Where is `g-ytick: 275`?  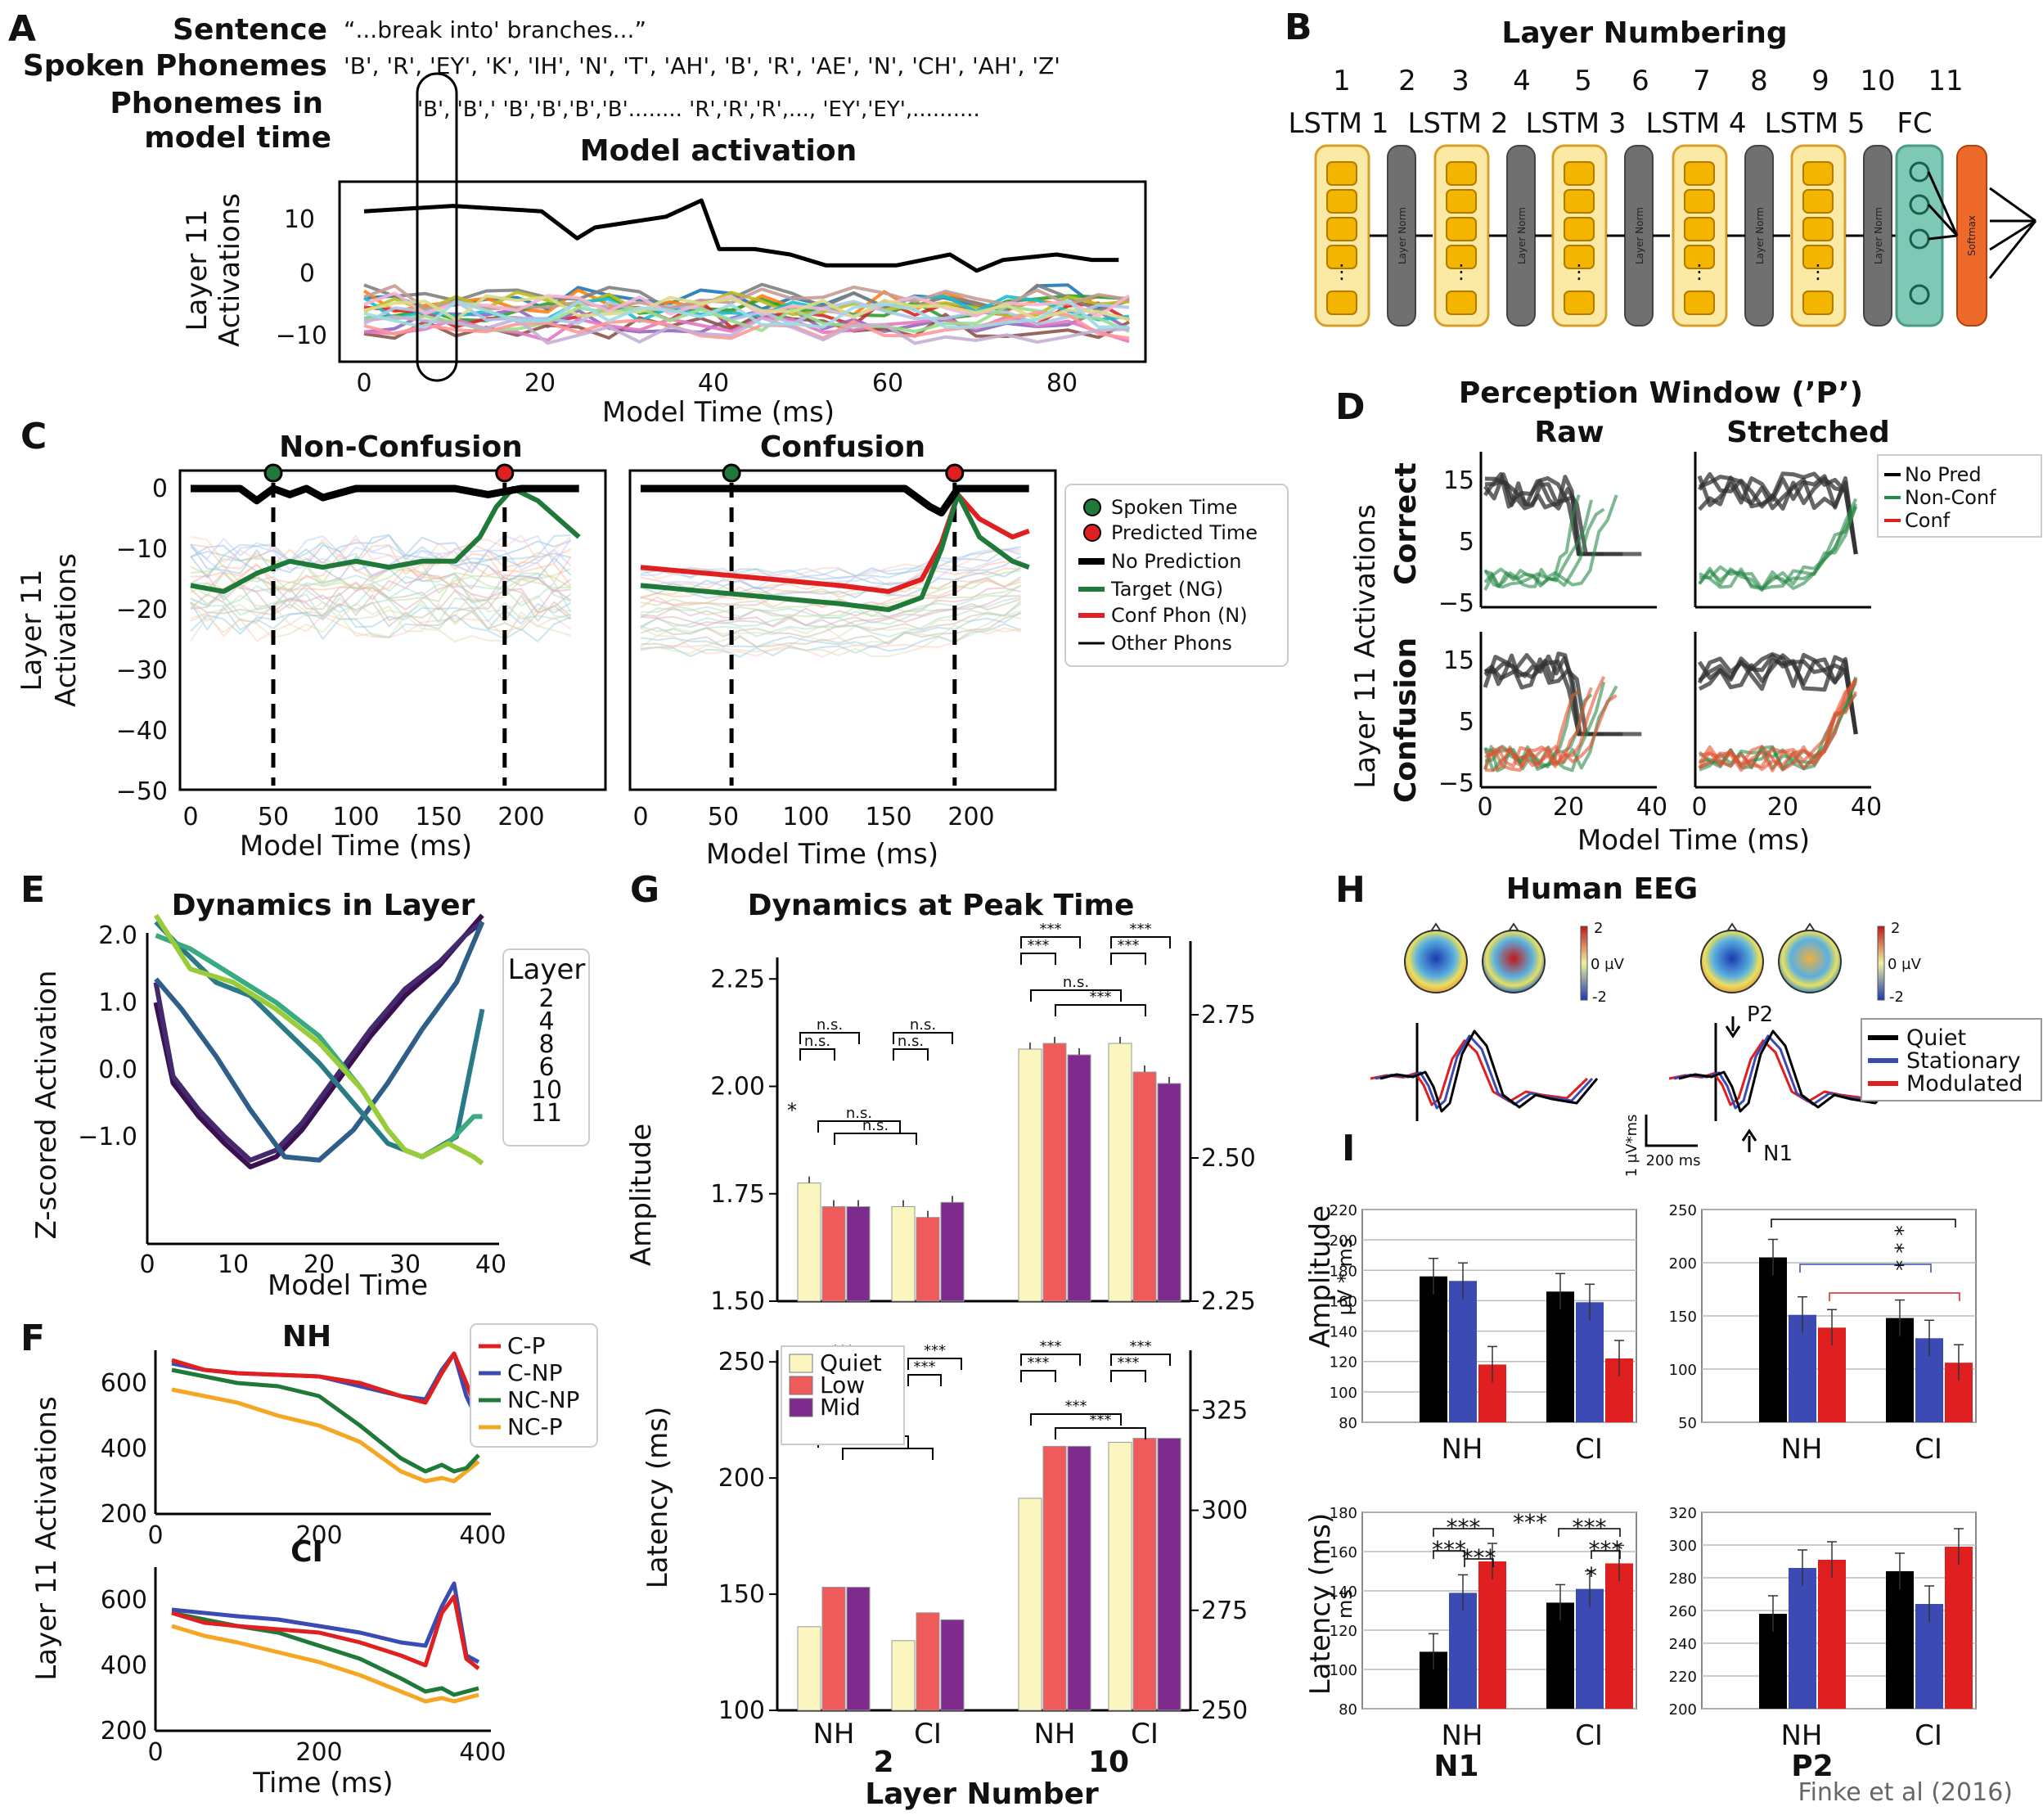 g-ytick: 275 is located at coordinates (1225, 1611).